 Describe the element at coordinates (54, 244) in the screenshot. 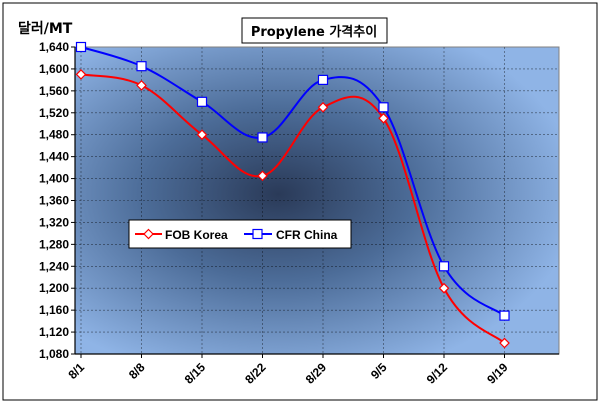

I see `y-tick-label: 1,280` at that location.